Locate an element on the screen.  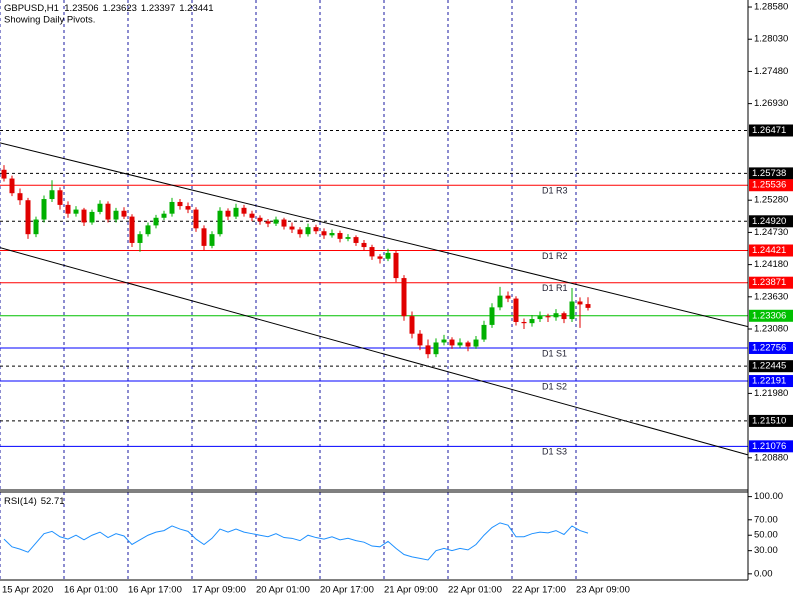
level-label: 1.22445 is located at coordinates (769, 366).